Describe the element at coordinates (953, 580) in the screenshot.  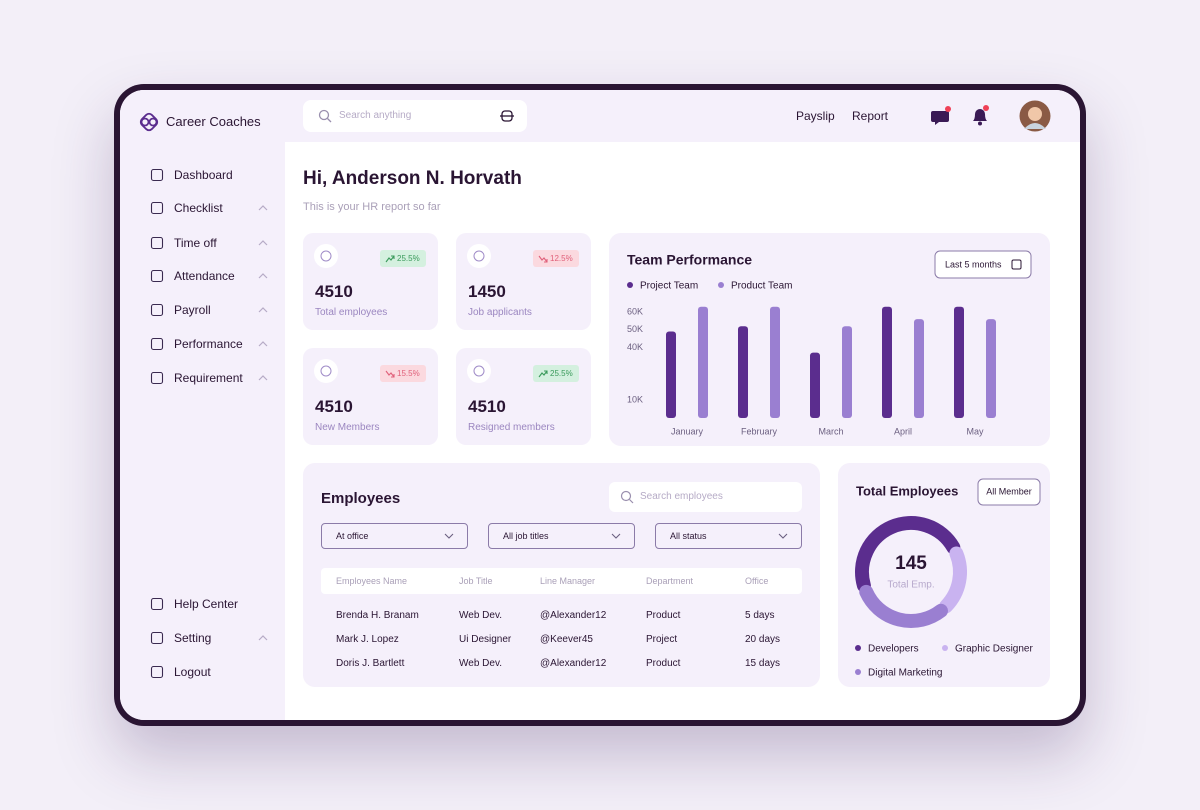
I see `donut-segment` at that location.